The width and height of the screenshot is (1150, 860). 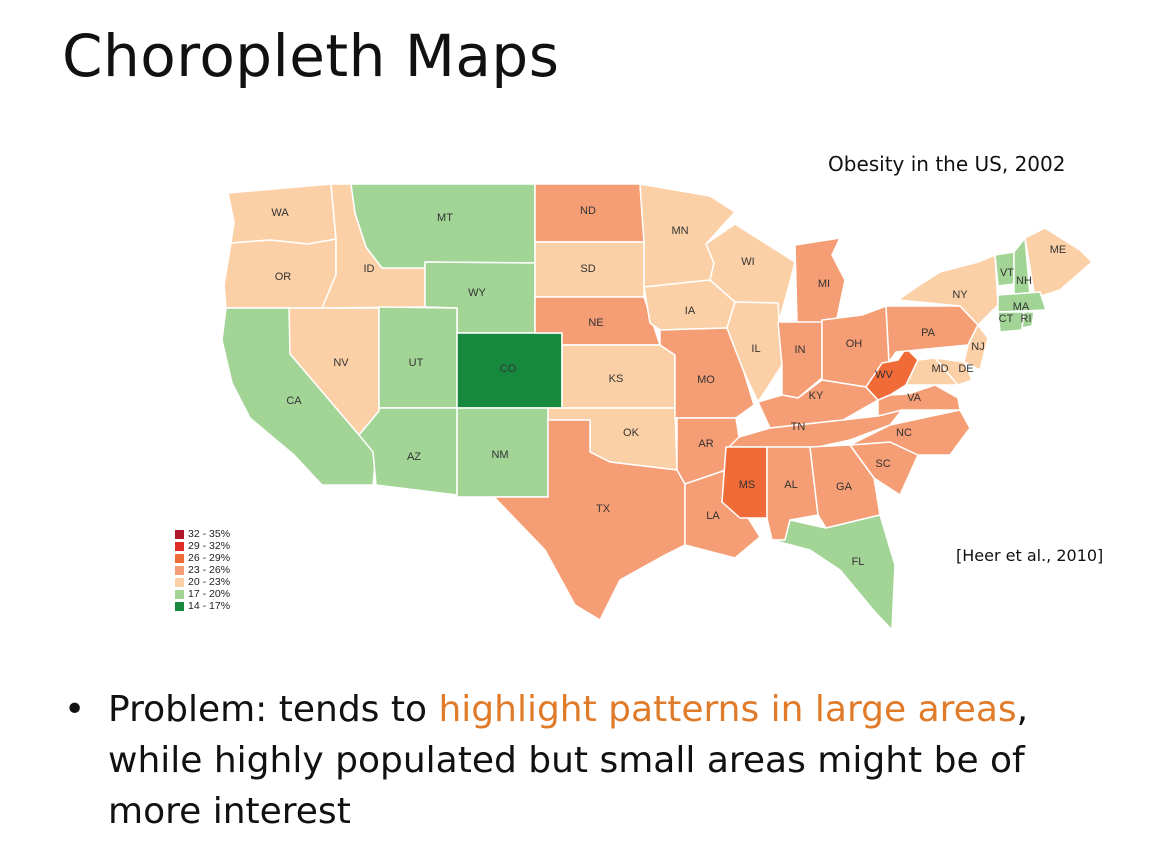 I want to click on state-label-nj: NJ, so click(x=977, y=347).